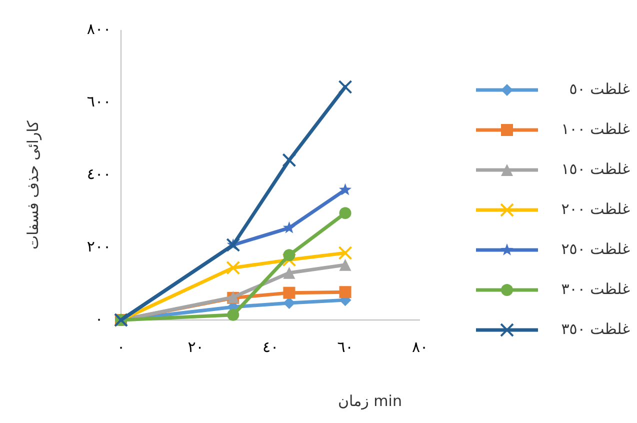  Describe the element at coordinates (33, 185) in the screenshot. I see `y-axis-title: کارائی حذف فسفات` at that location.